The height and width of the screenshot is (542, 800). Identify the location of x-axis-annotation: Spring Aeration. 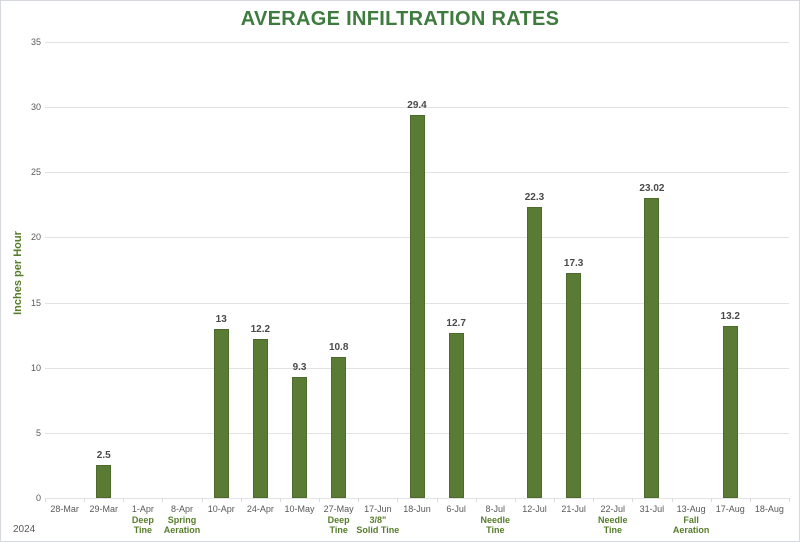
(182, 525).